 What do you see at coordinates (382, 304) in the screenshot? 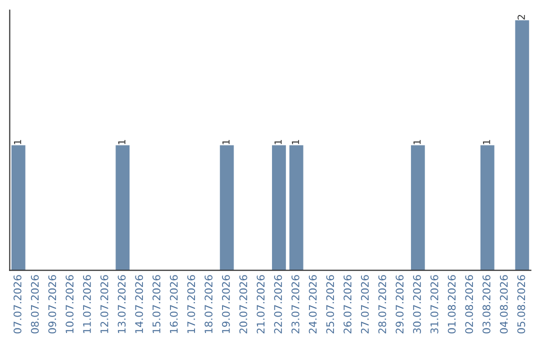
I see `x-tick-label: 28.07.2026` at bounding box center [382, 304].